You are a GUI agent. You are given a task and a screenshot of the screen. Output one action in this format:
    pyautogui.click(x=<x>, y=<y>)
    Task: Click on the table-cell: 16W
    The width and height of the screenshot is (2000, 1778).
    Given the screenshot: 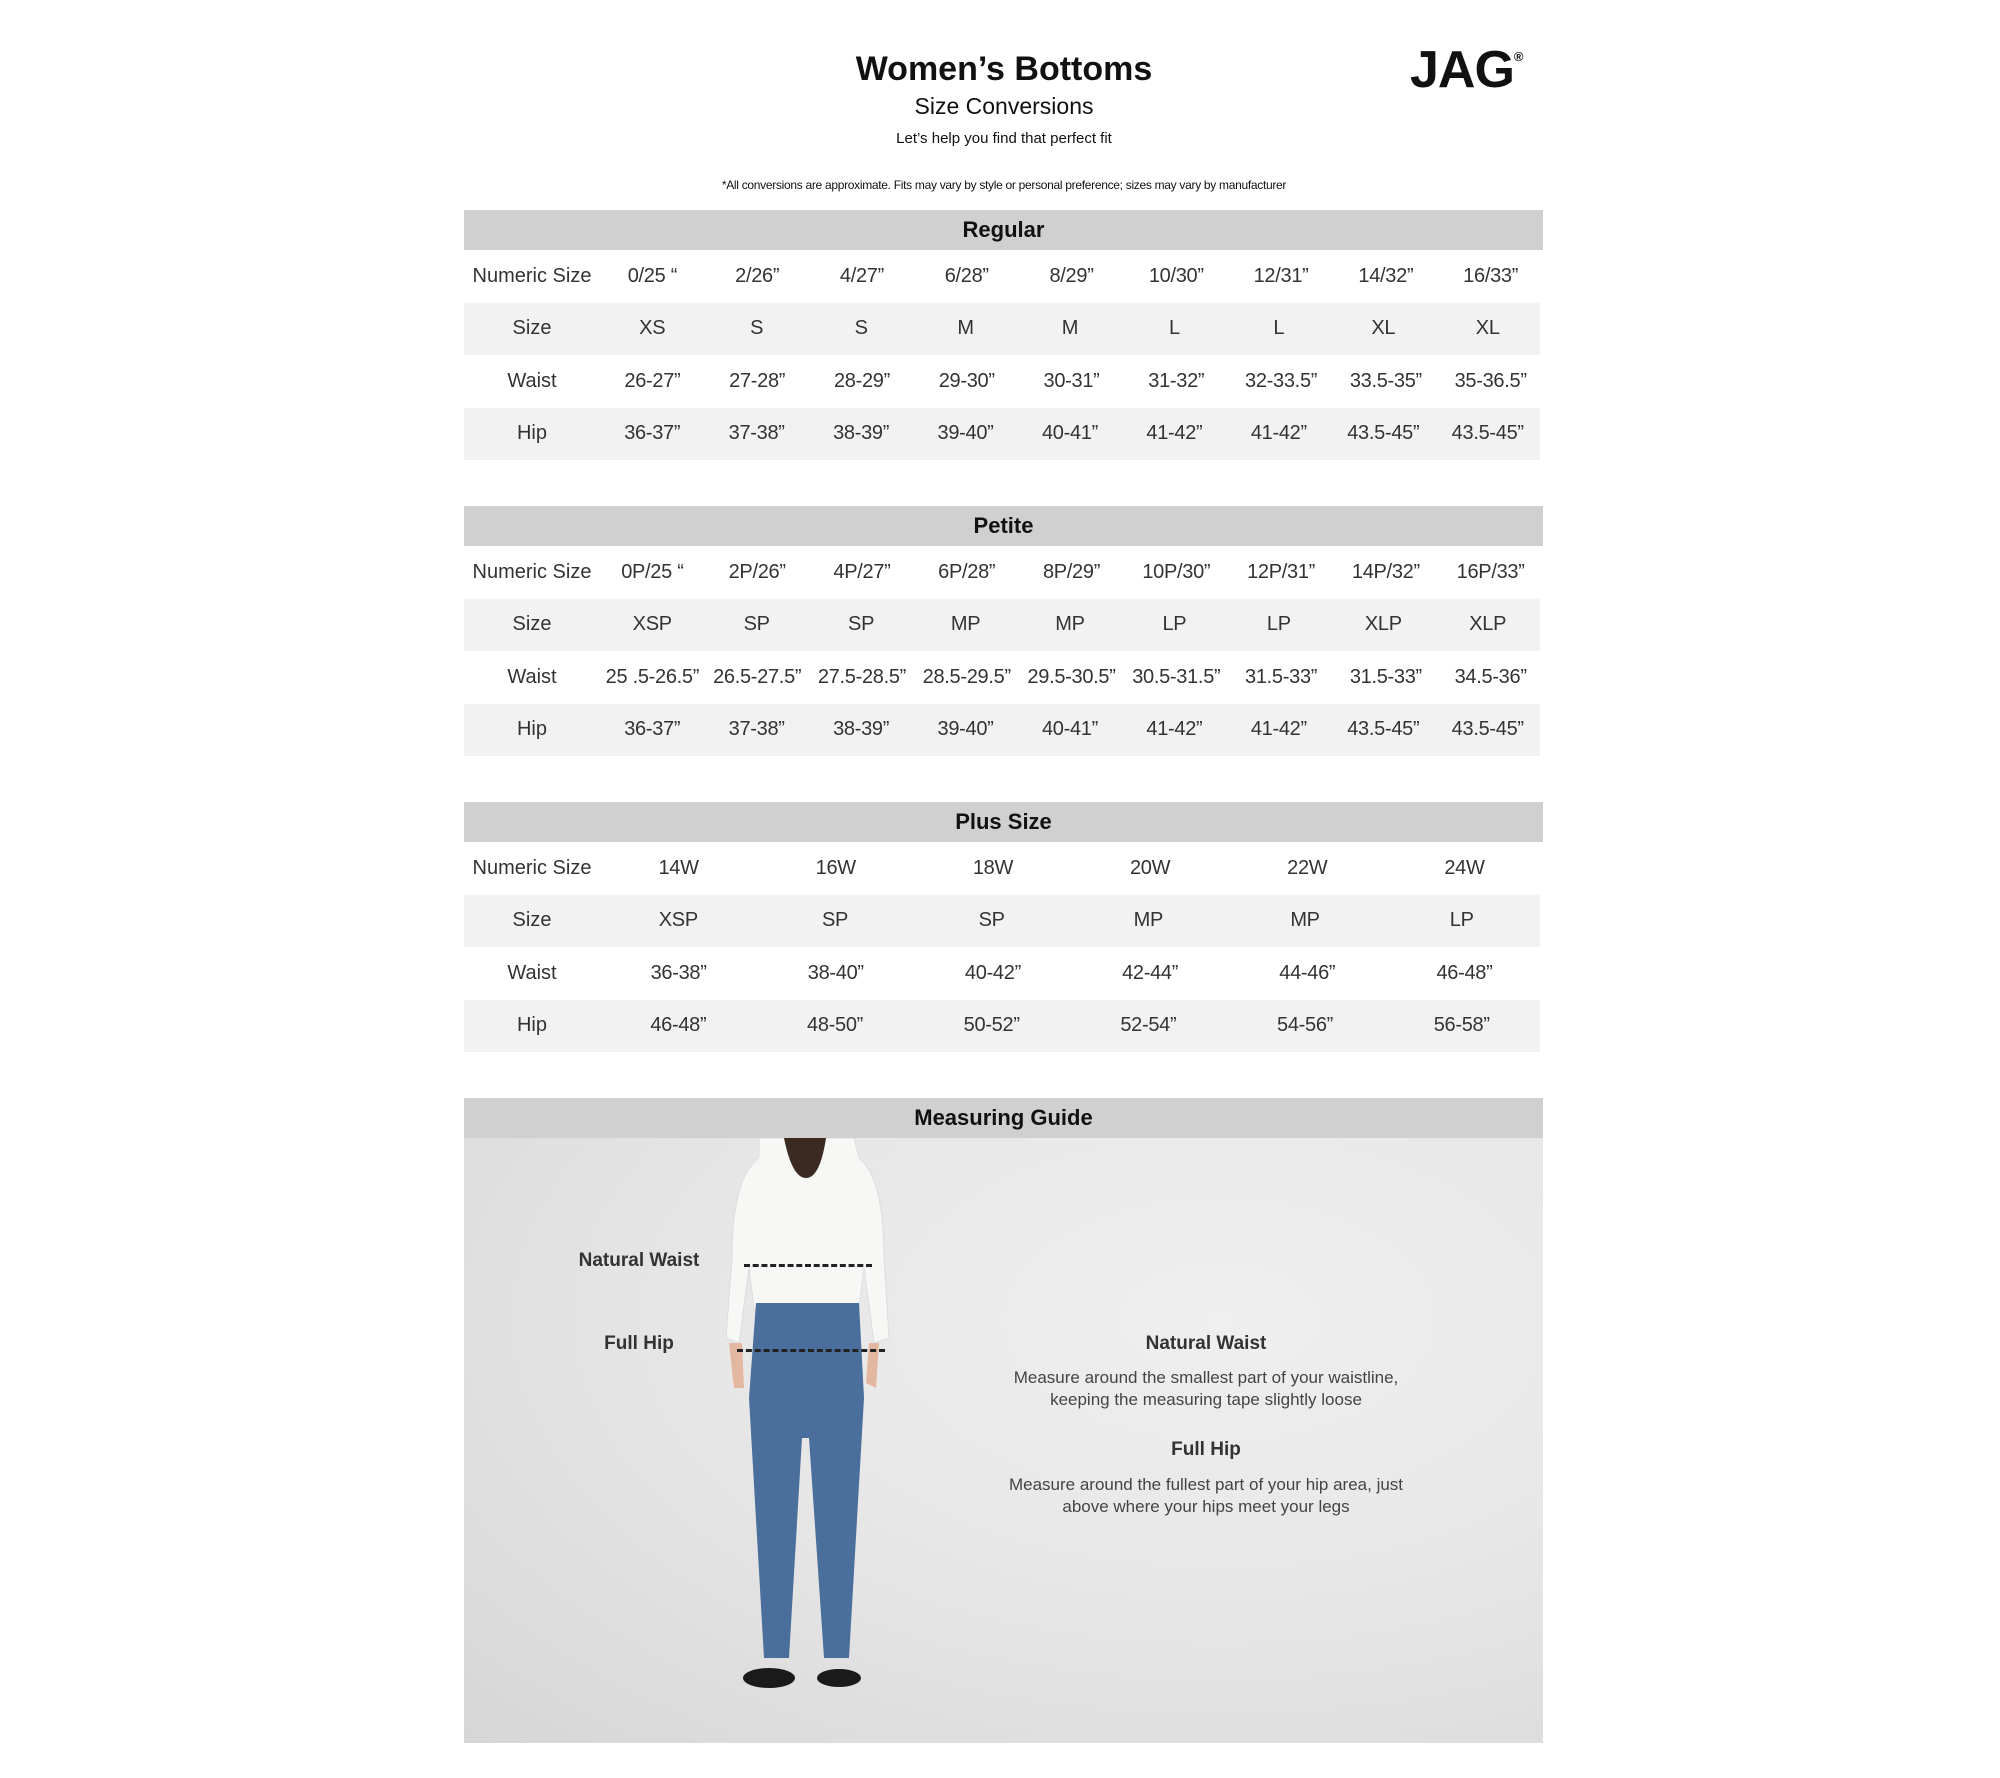 What is the action you would take?
    pyautogui.click(x=836, y=867)
    